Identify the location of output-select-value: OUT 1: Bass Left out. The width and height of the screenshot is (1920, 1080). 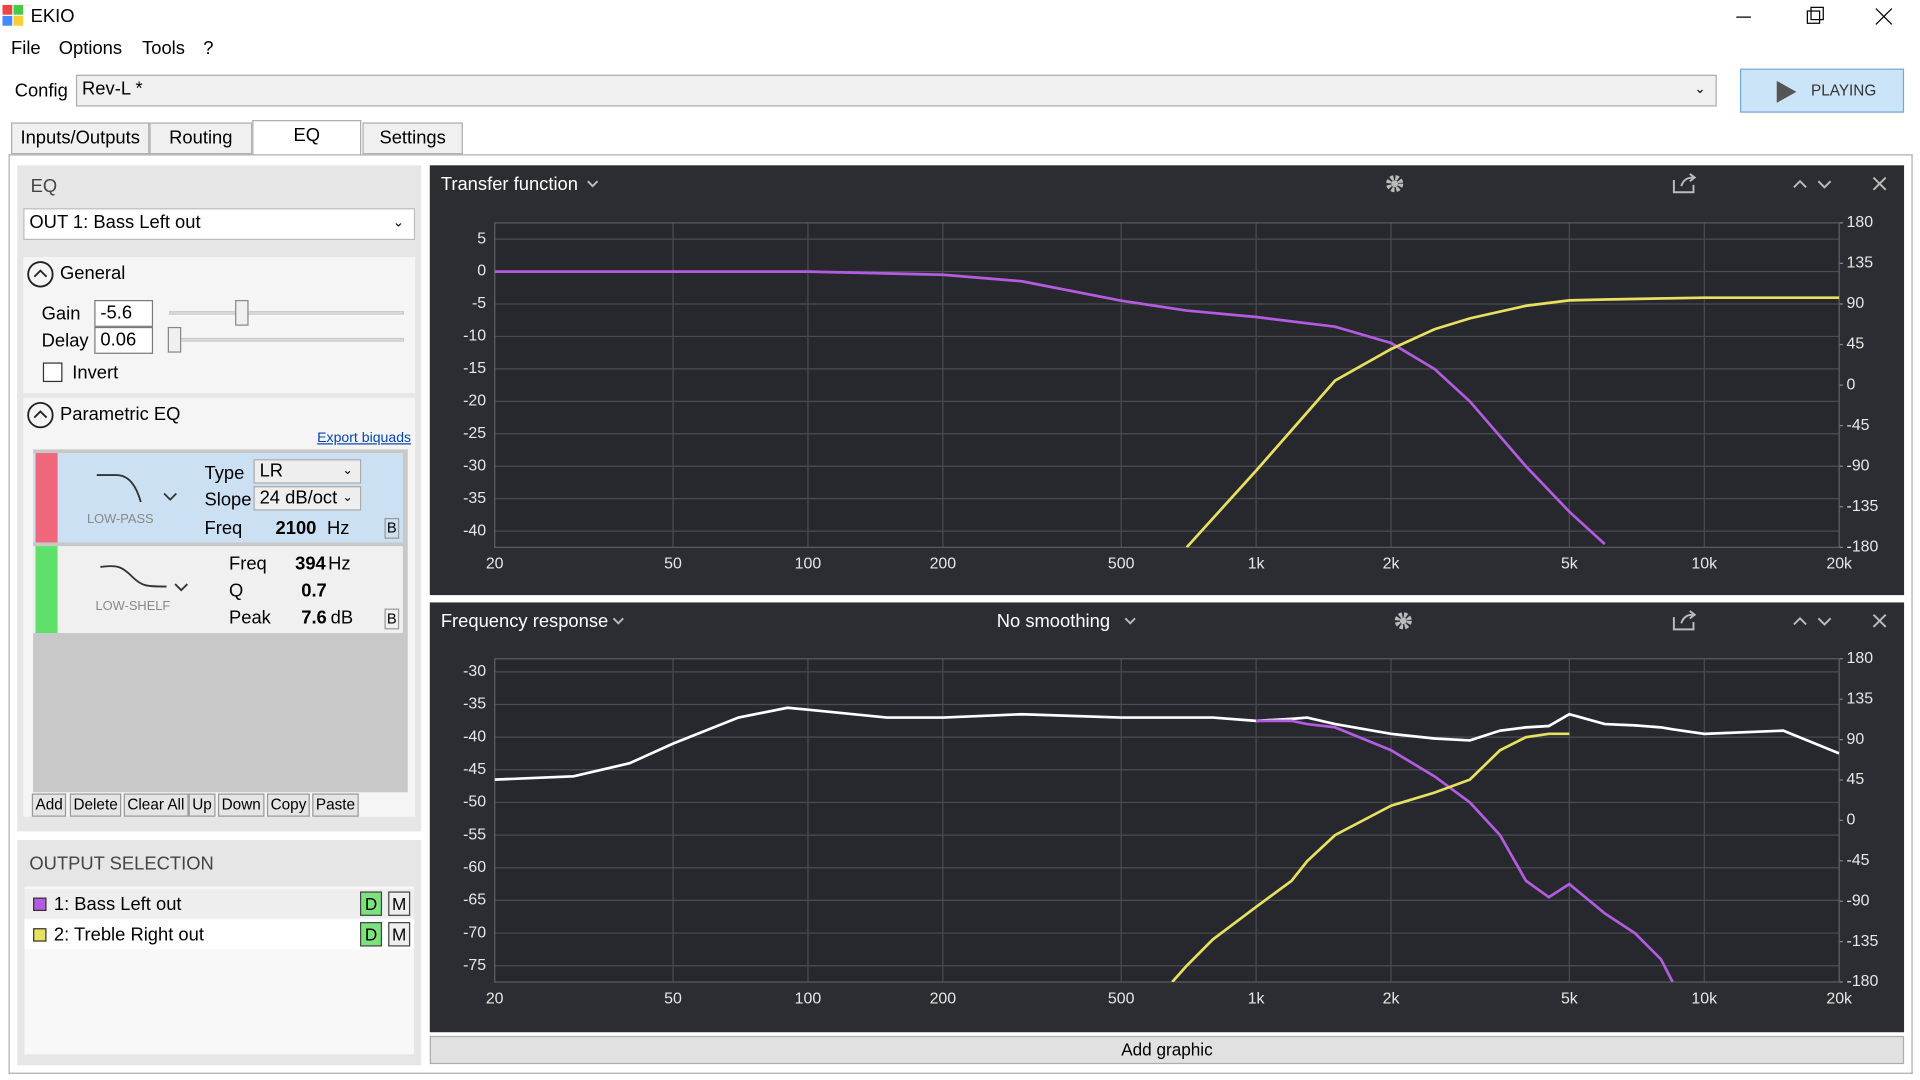
(115, 222).